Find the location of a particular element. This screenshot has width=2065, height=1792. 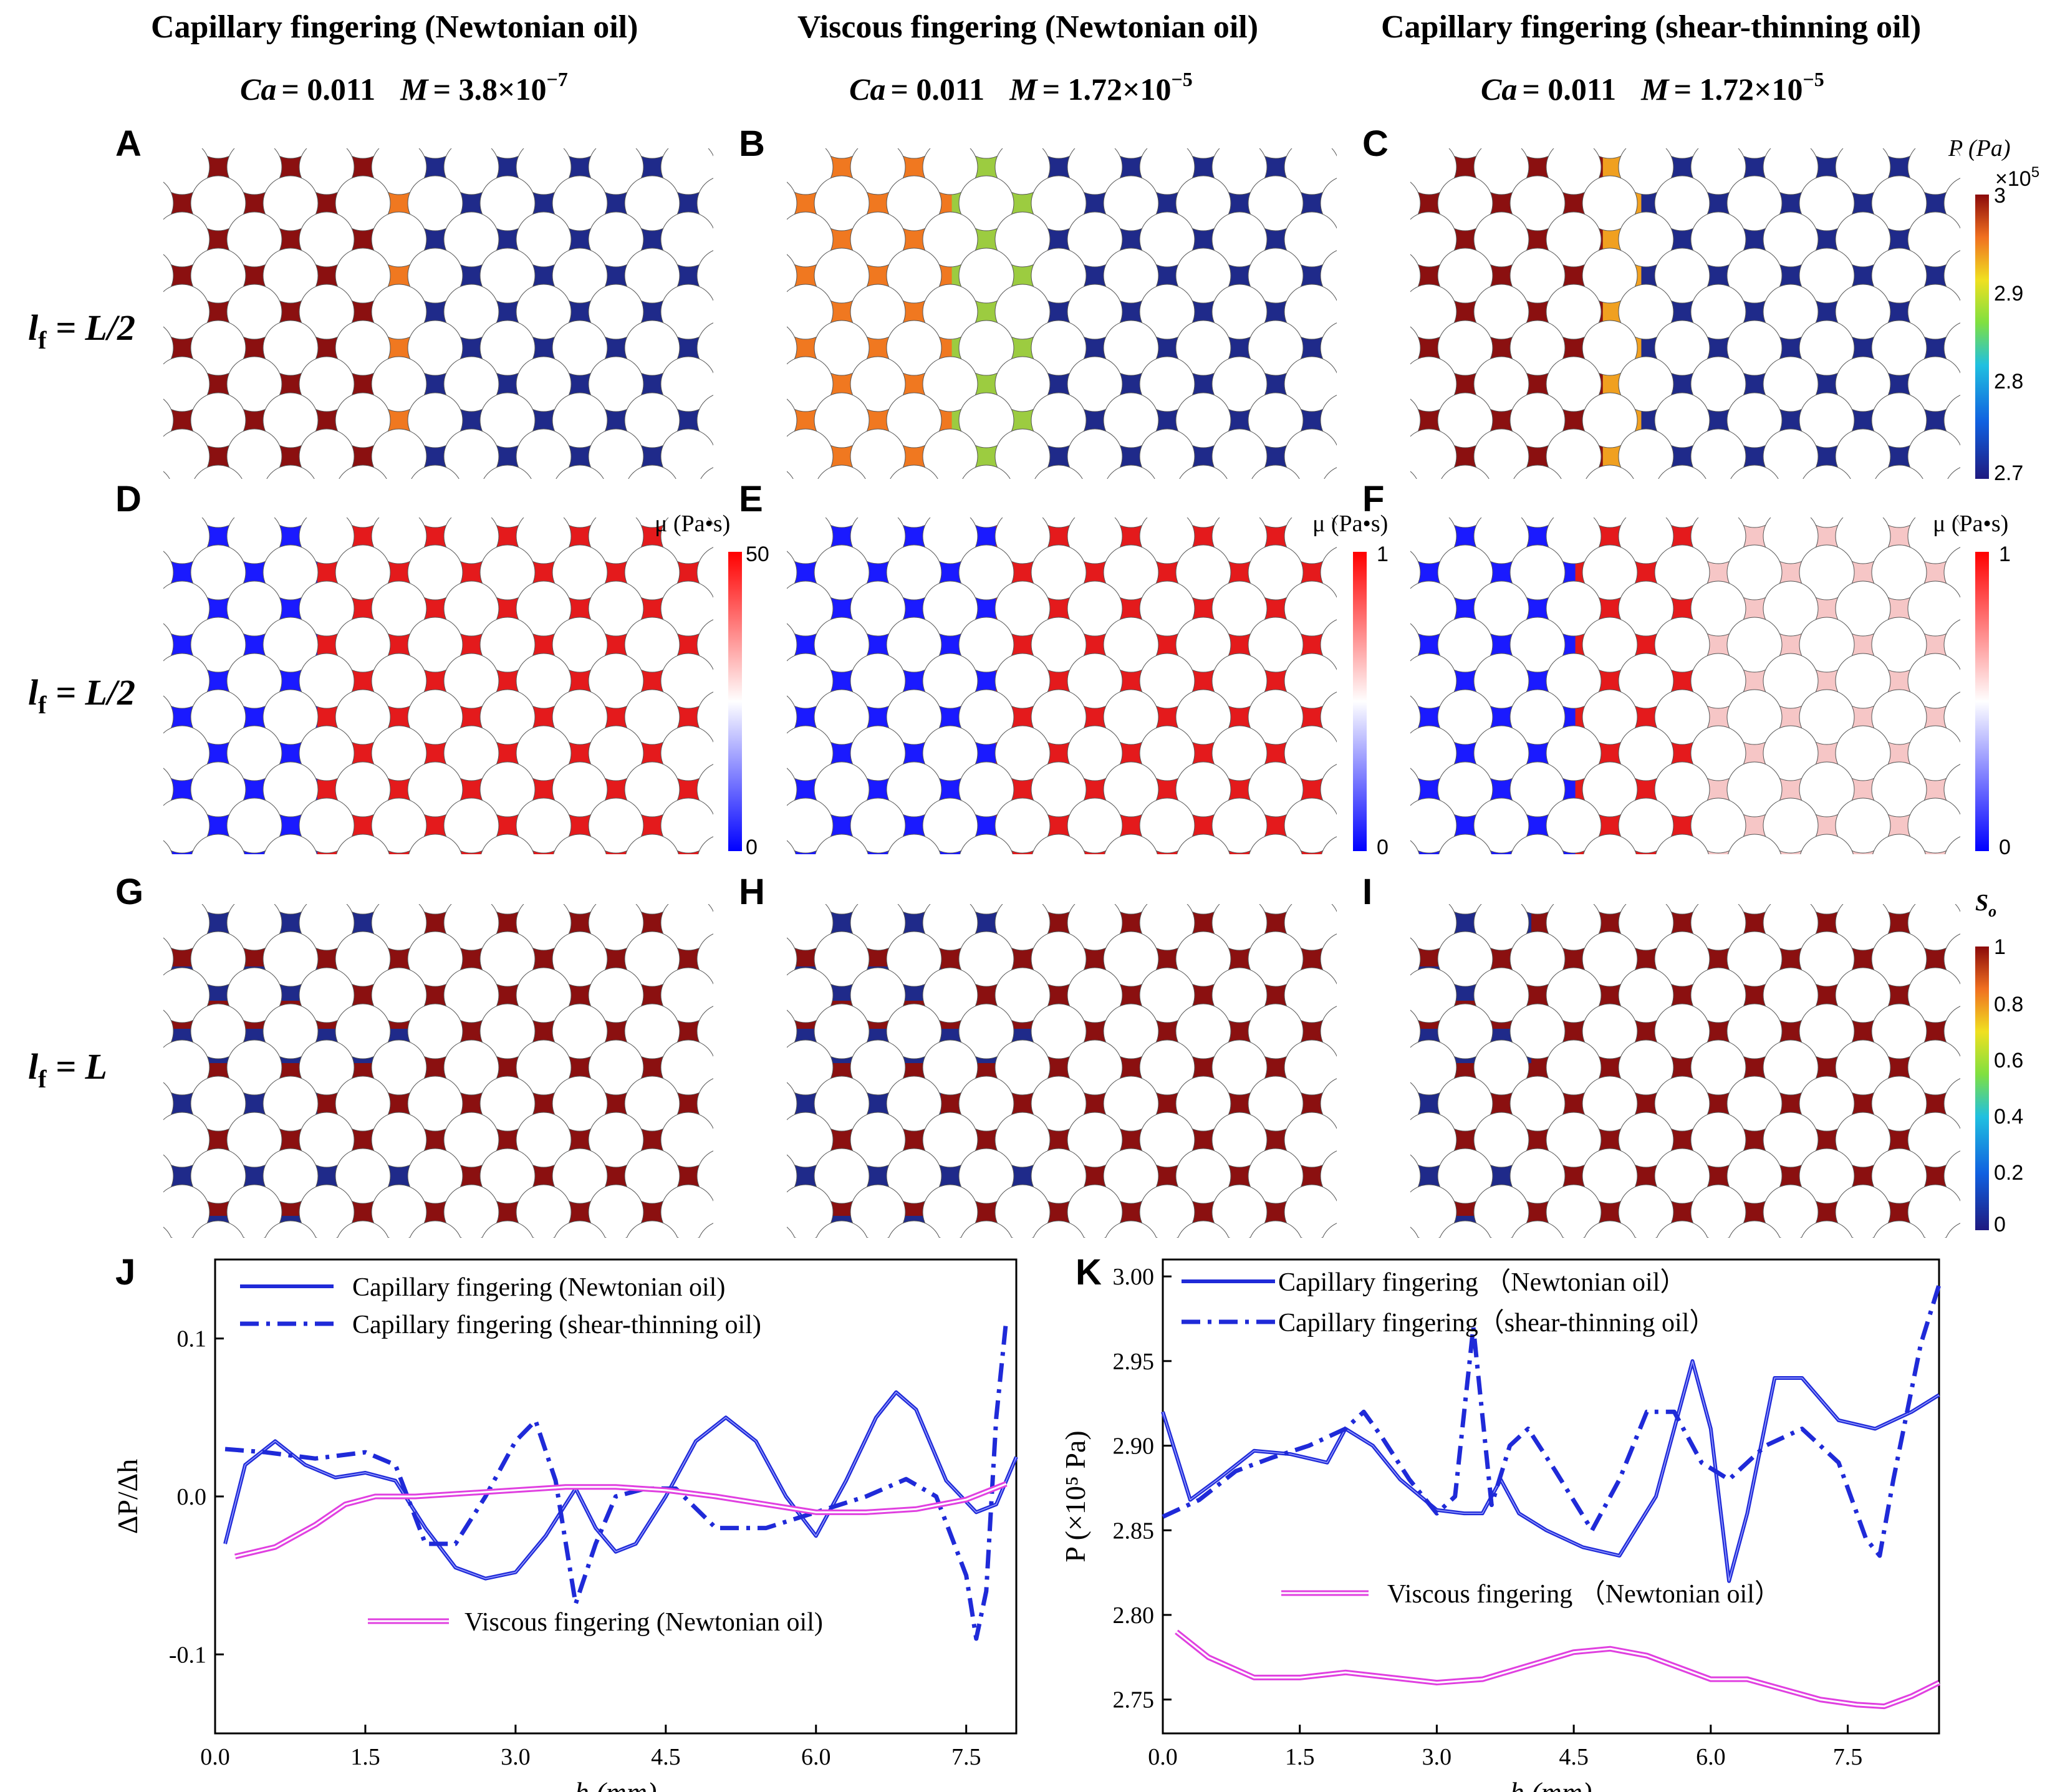

chart-K-ytick-label: 2.85 is located at coordinates (1134, 1531).